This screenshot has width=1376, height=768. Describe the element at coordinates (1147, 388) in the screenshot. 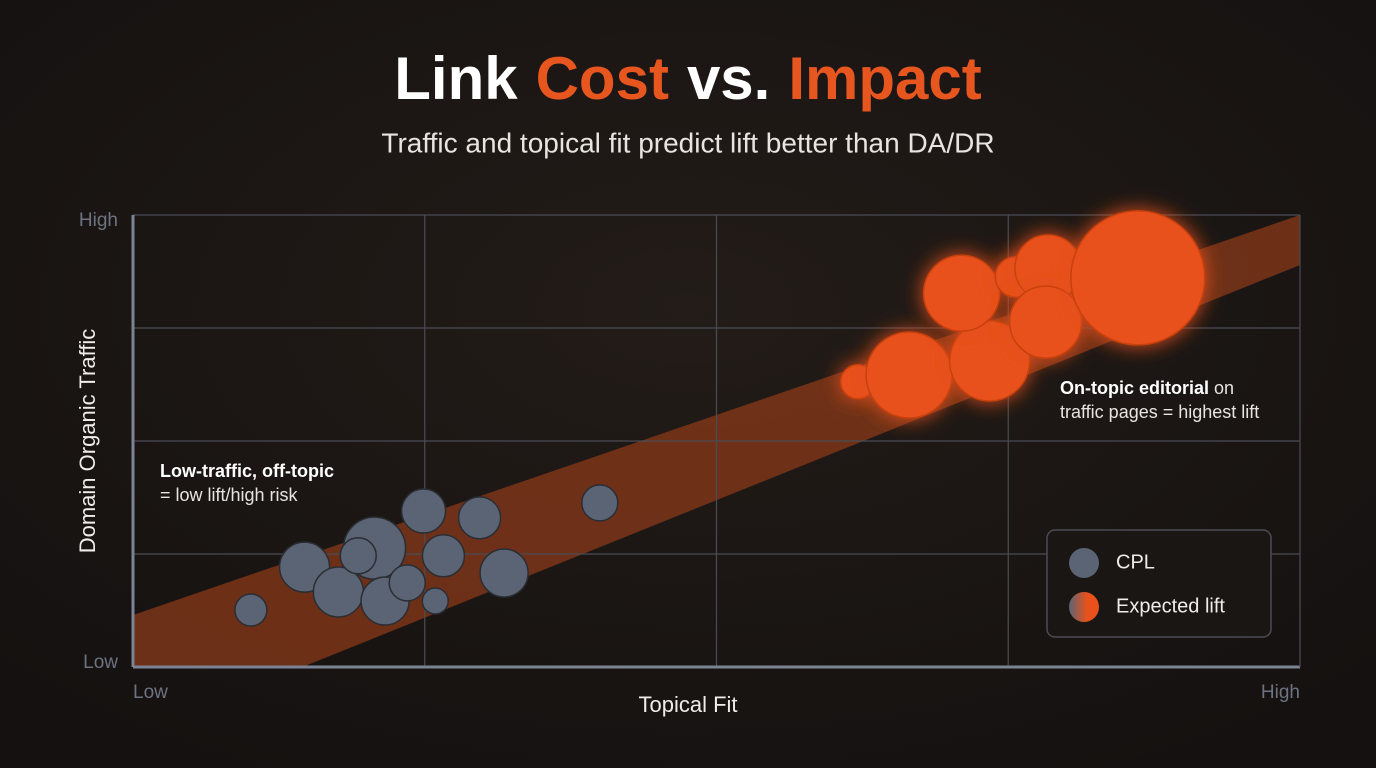

I see `annotation: On-topic editorial on` at that location.